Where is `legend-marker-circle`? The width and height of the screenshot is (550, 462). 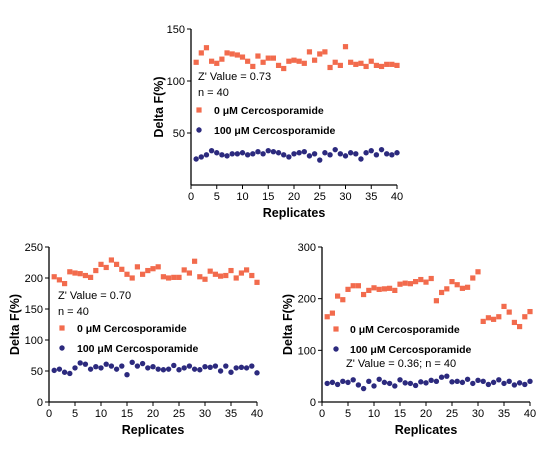 legend-marker-circle is located at coordinates (62, 348).